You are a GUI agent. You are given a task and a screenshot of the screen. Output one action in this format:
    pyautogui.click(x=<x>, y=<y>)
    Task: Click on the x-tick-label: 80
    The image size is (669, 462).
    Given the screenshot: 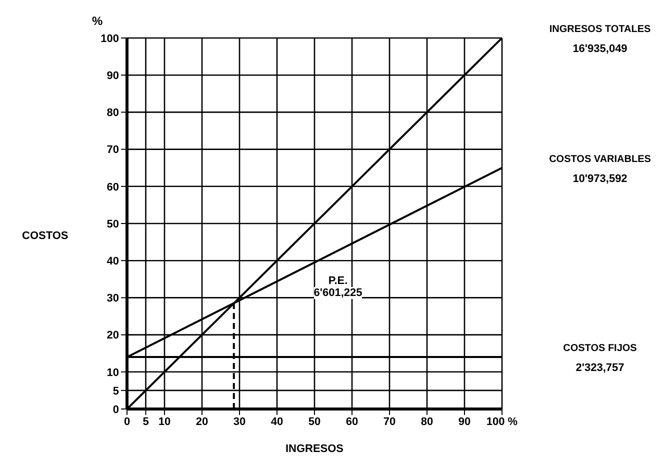 What is the action you would take?
    pyautogui.click(x=427, y=422)
    